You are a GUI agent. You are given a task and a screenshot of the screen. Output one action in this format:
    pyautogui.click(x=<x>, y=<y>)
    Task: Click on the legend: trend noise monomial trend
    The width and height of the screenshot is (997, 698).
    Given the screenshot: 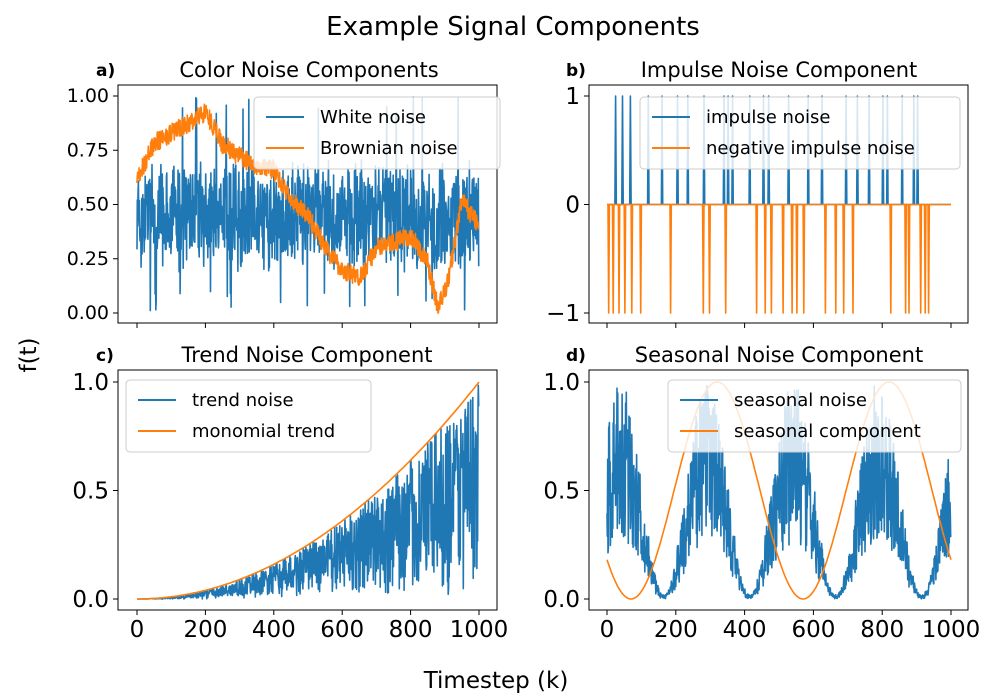 What is the action you would take?
    pyautogui.click(x=248, y=416)
    